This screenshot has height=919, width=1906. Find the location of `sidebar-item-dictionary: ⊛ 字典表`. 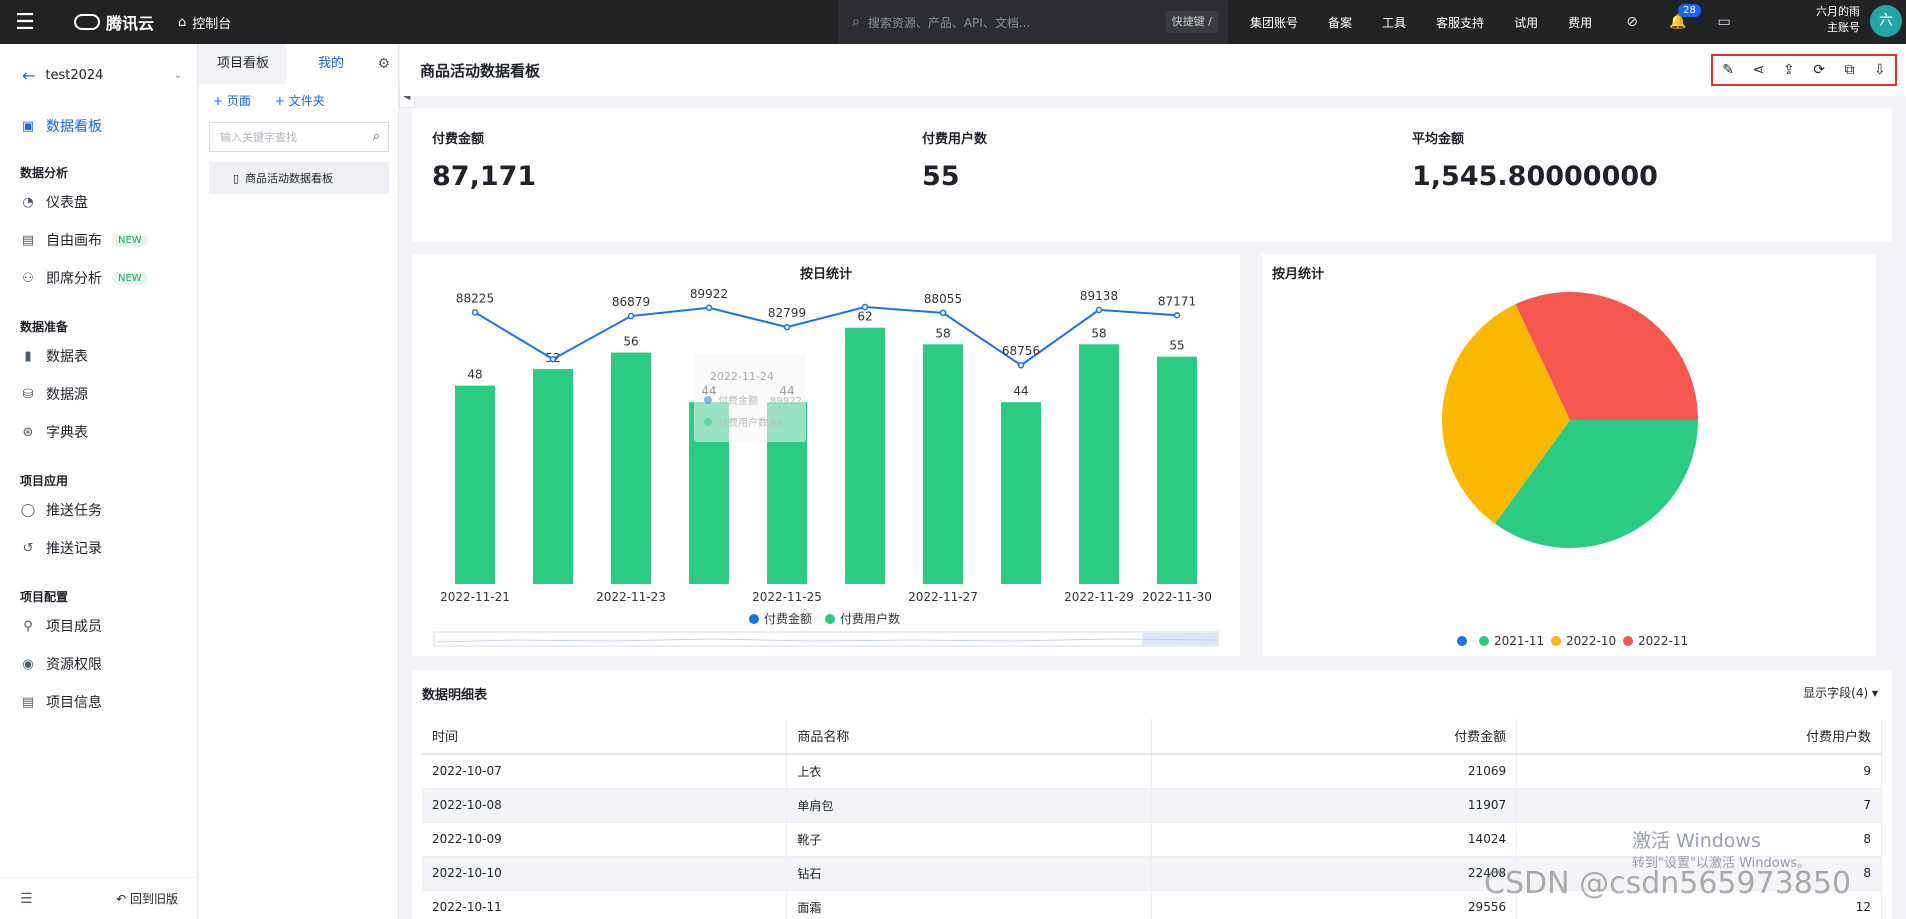

sidebar-item-dictionary: ⊛ 字典表 is located at coordinates (54, 432).